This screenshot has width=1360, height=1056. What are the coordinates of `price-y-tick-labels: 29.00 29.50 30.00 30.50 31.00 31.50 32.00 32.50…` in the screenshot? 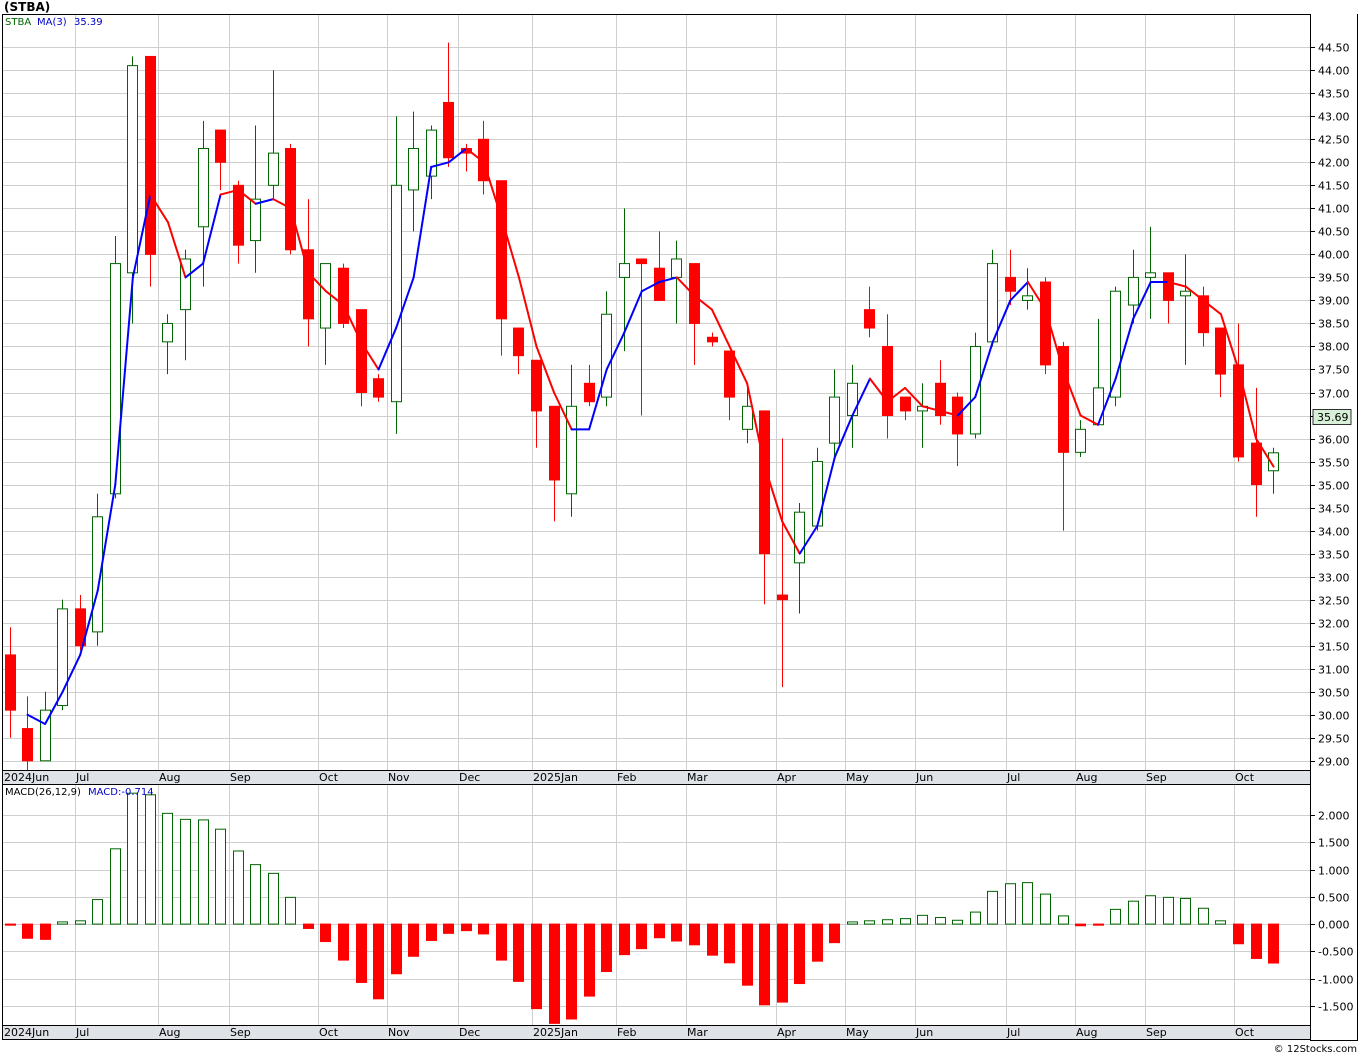 It's located at (1330, 405).